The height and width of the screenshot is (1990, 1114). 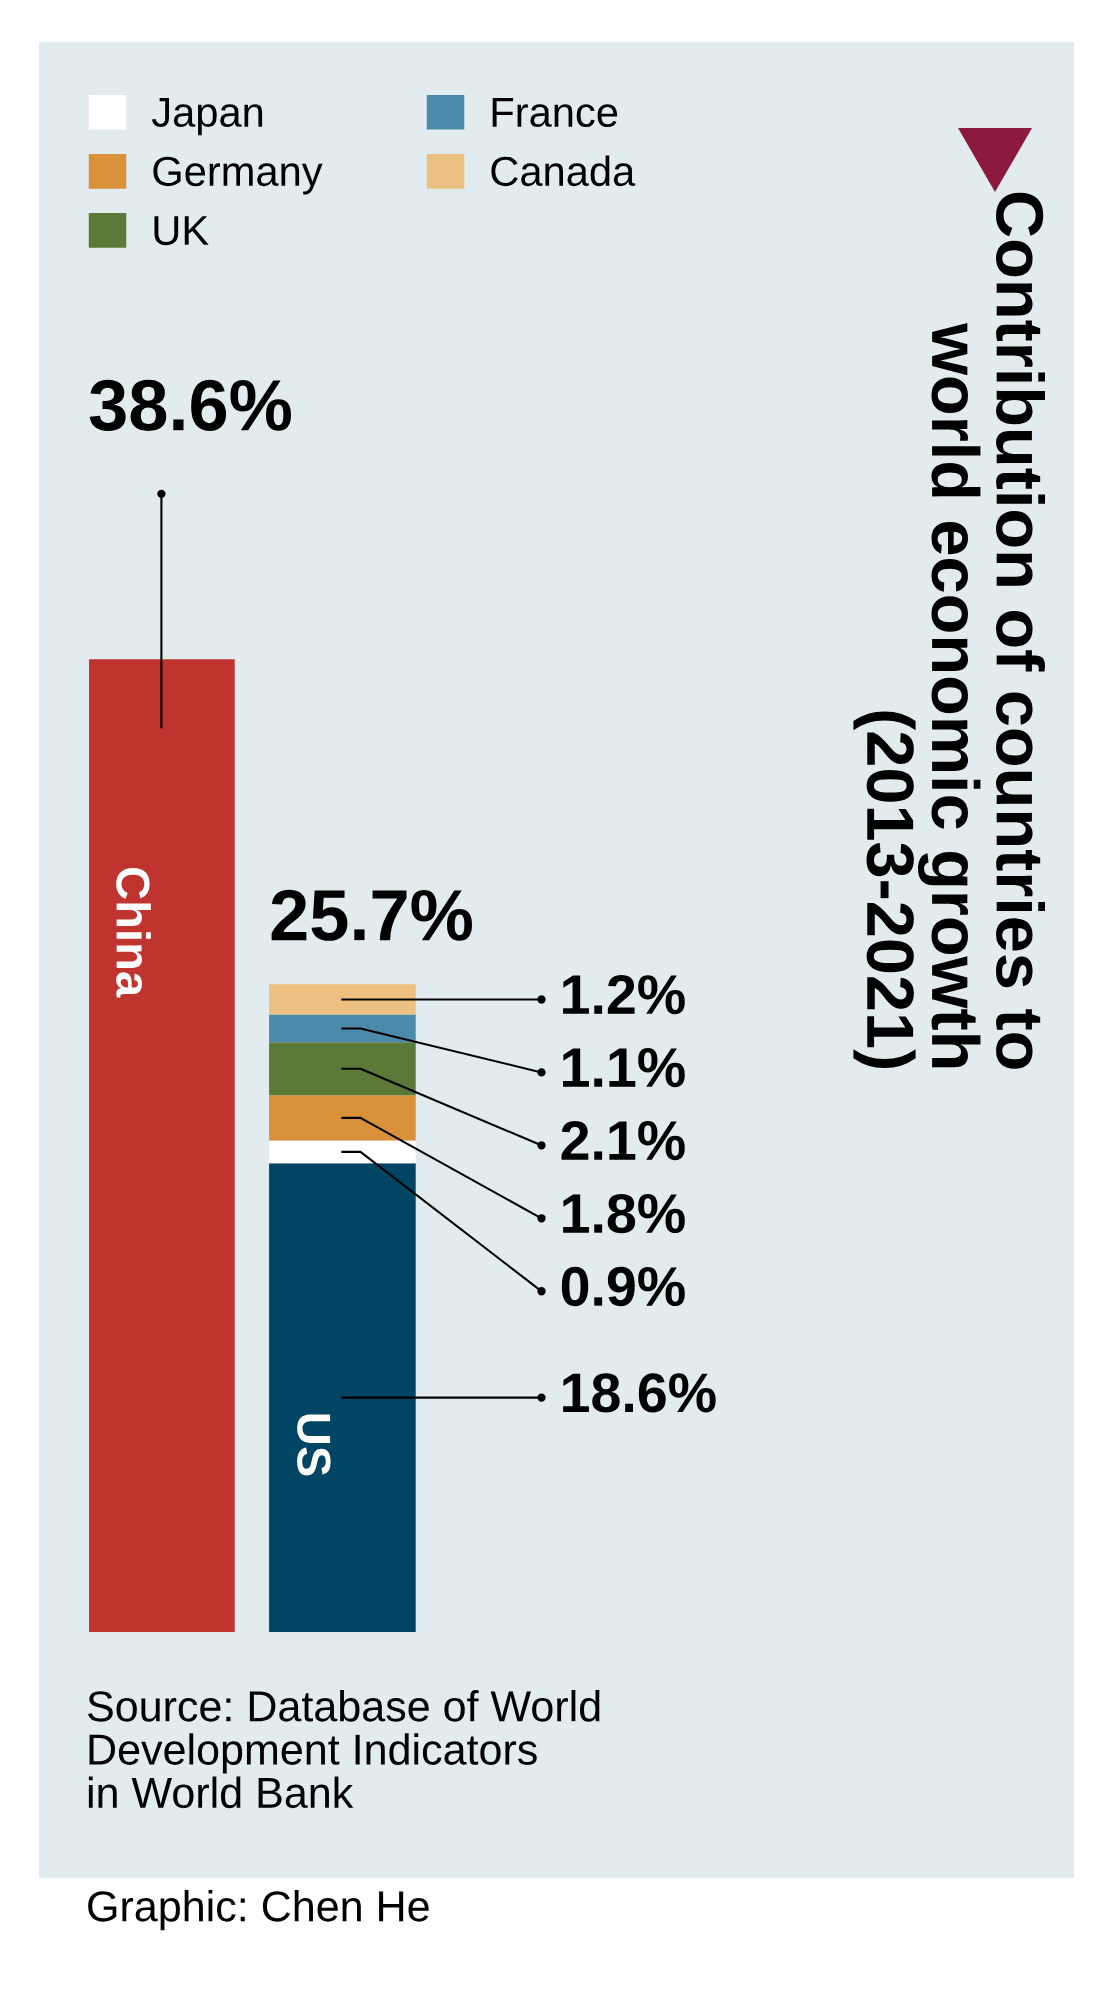 I want to click on data-label: 1.2%, so click(x=624, y=995).